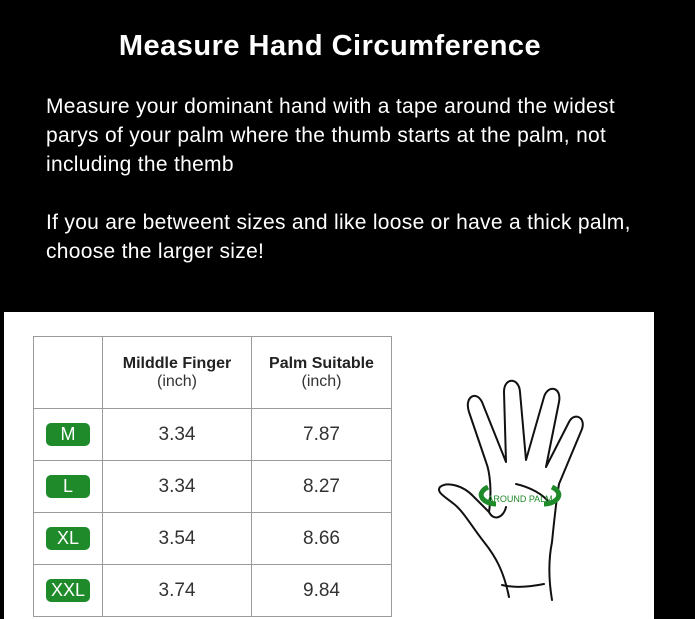 This screenshot has width=695, height=619. Describe the element at coordinates (212, 434) in the screenshot. I see `table-row: M 3.34 7.87` at that location.